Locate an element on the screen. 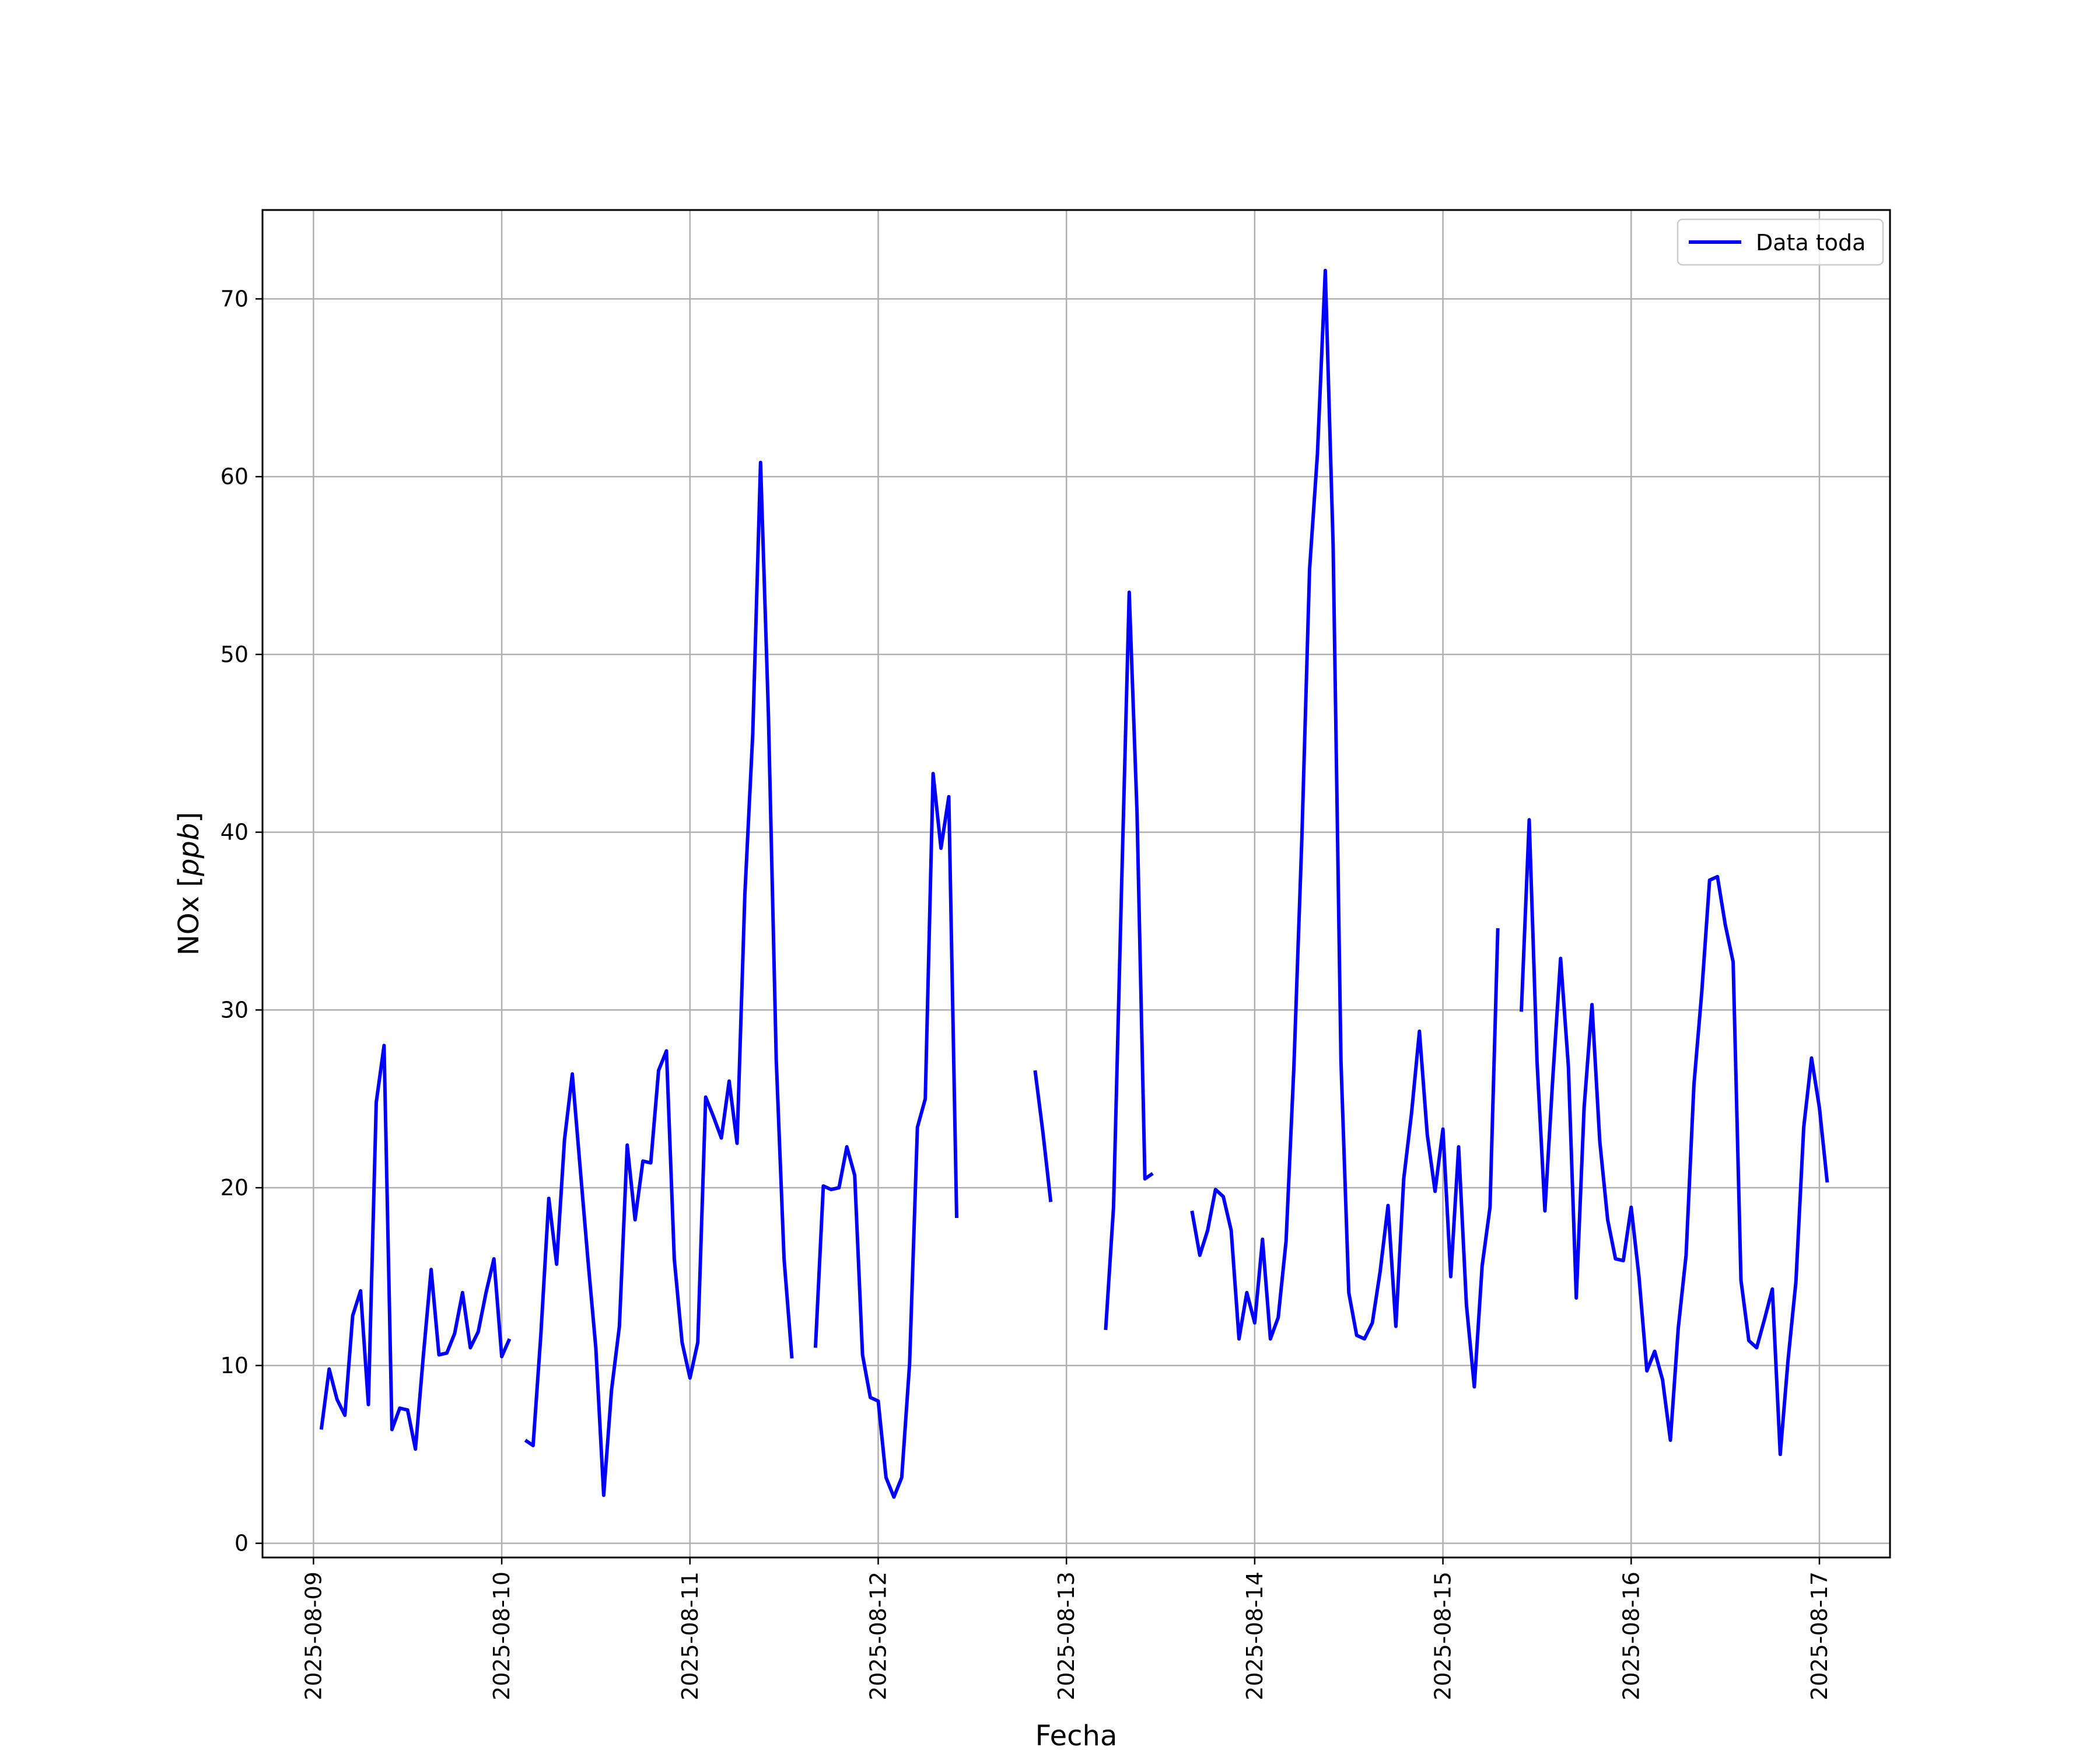 Image resolution: width=2100 pixels, height=1750 pixels. x-tick-label: 2025-08-11 is located at coordinates (690, 1636).